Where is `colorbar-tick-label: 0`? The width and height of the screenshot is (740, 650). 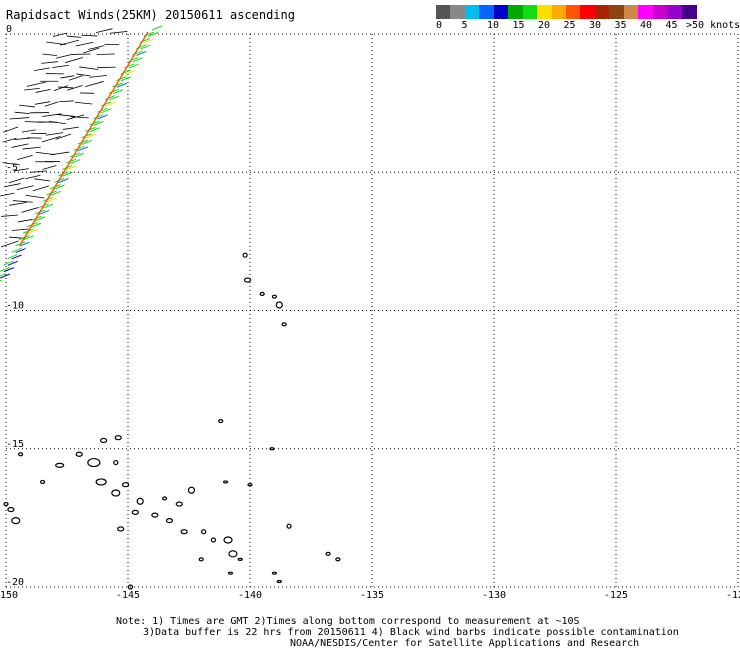 colorbar-tick-label: 0 is located at coordinates (439, 25).